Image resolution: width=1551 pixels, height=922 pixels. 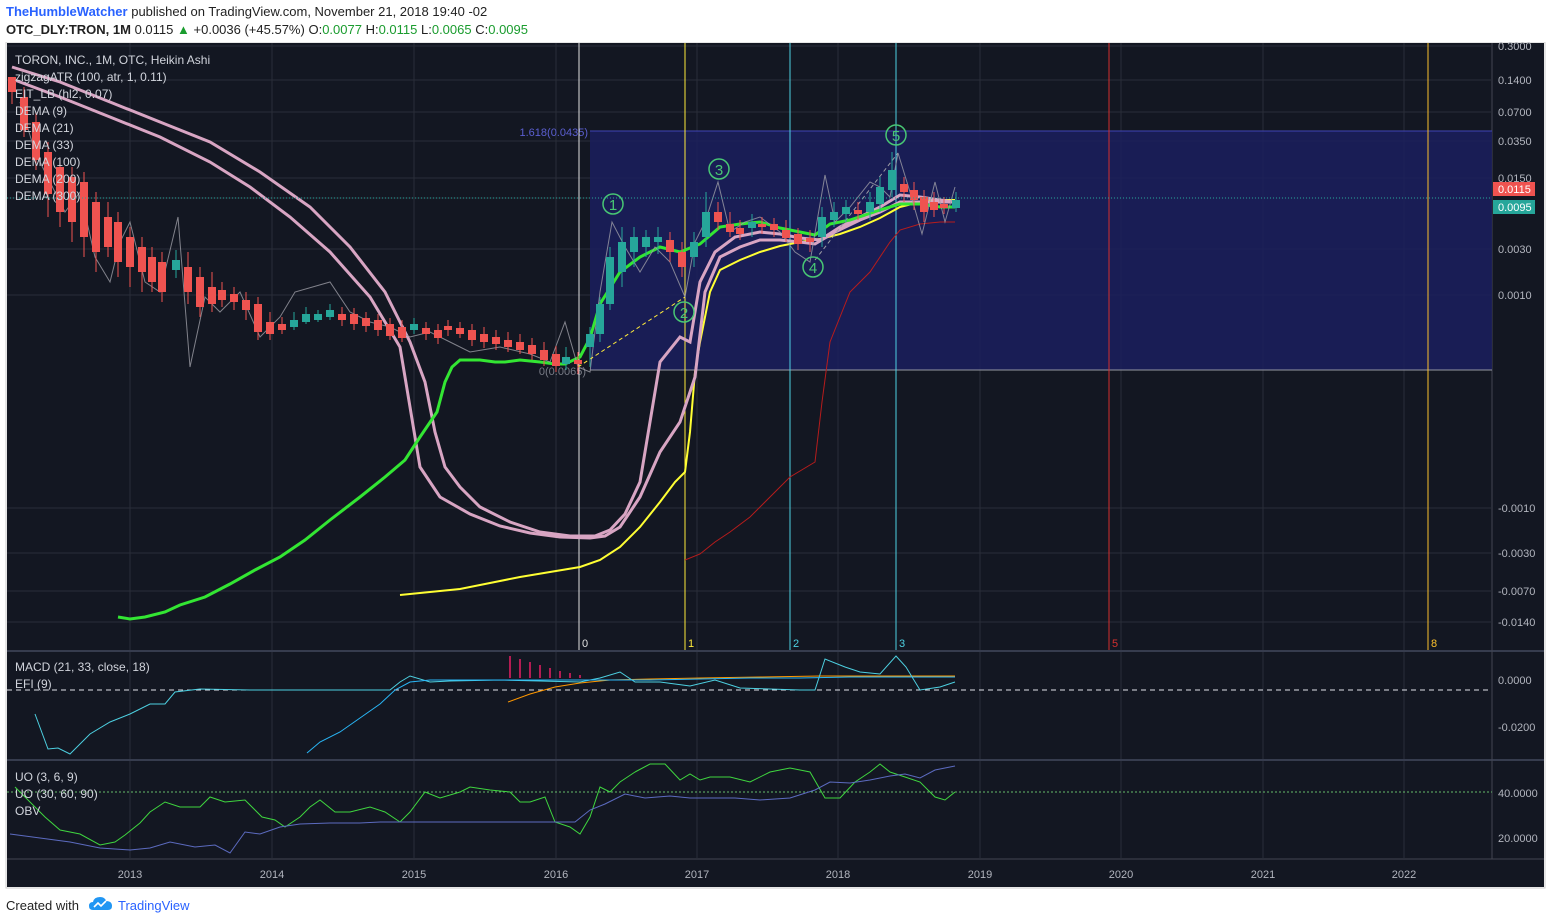 I want to click on ohlc-open: 0.0077, so click(x=342, y=29).